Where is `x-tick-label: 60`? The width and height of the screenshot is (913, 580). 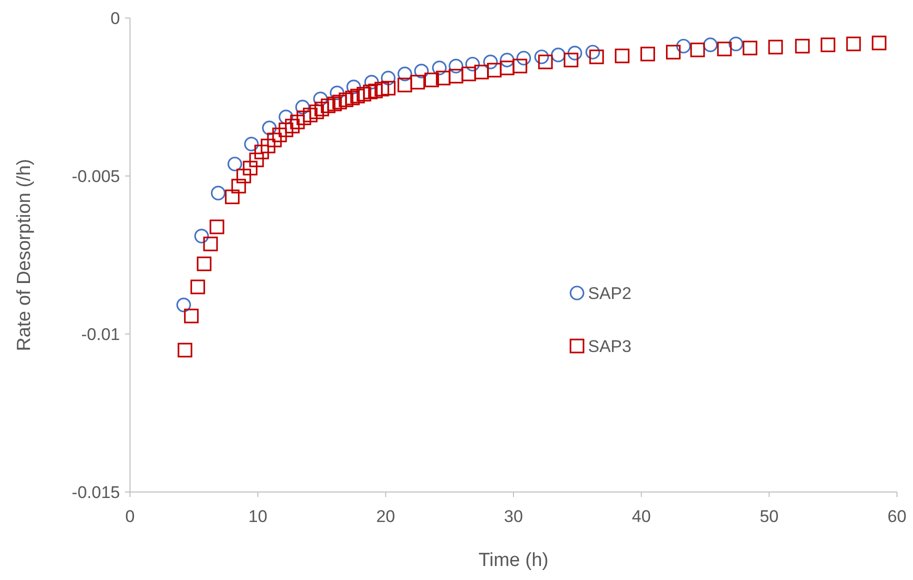
x-tick-label: 60 is located at coordinates (897, 516).